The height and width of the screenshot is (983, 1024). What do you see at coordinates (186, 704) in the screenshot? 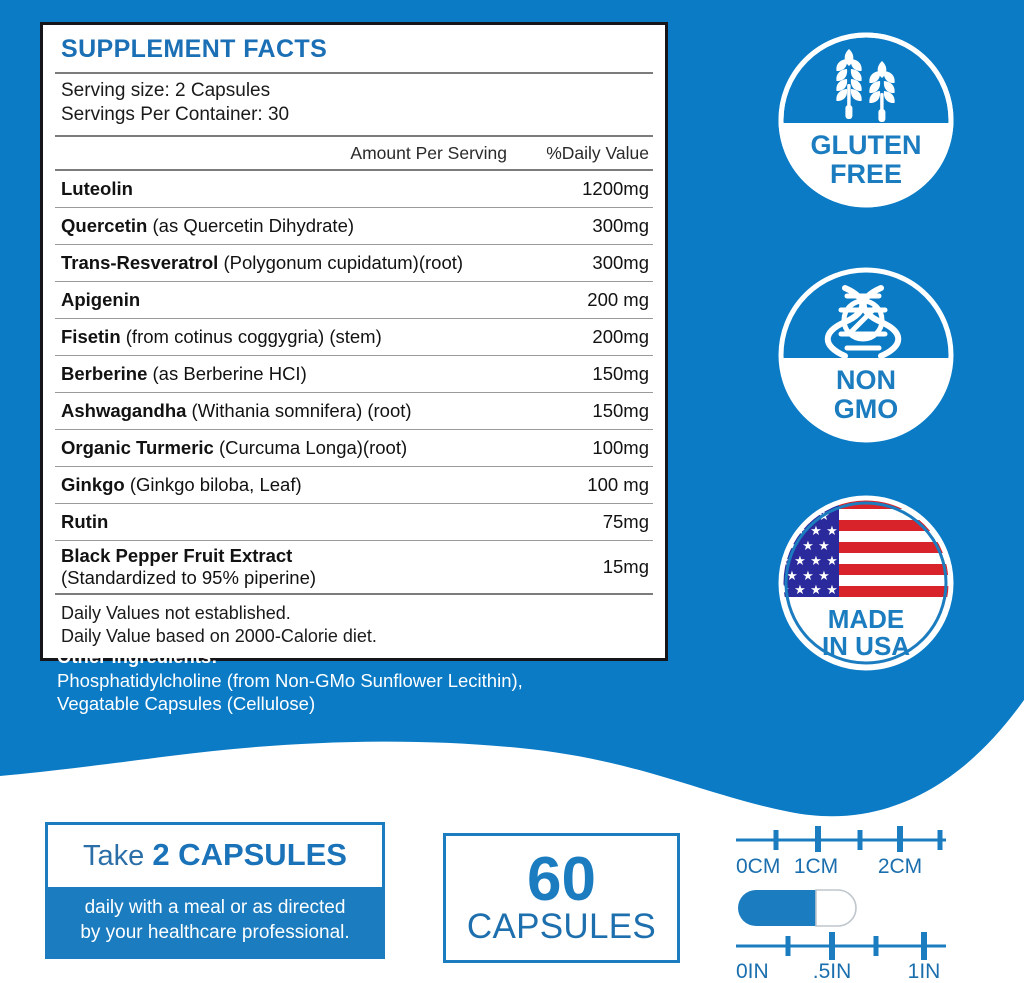
I see `other-ingredients-line-2: Vegatable Capsules (Cellulose)` at bounding box center [186, 704].